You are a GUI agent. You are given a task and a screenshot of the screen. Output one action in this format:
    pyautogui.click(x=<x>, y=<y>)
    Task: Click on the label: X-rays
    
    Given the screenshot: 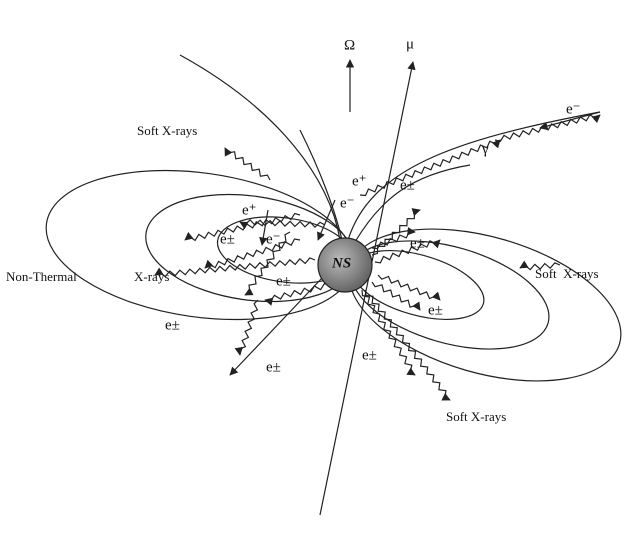 What is the action you would take?
    pyautogui.click(x=151, y=276)
    